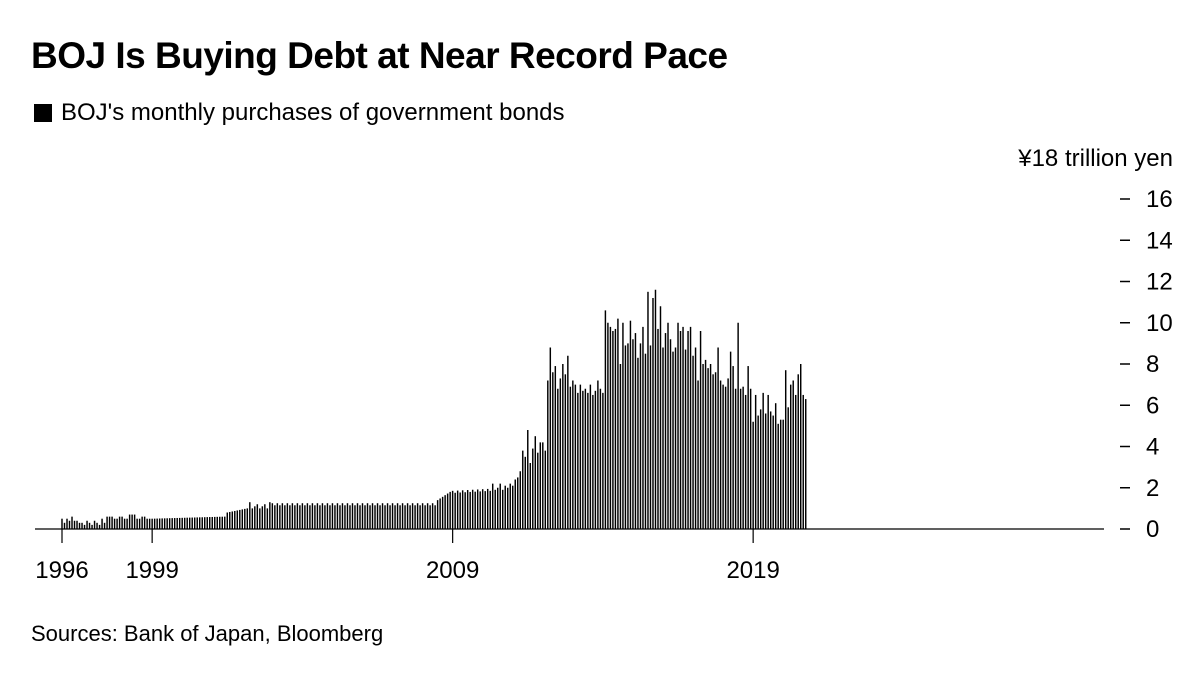 The height and width of the screenshot is (681, 1200). Describe the element at coordinates (1152, 447) in the screenshot. I see `y-tick-label: 4` at that location.